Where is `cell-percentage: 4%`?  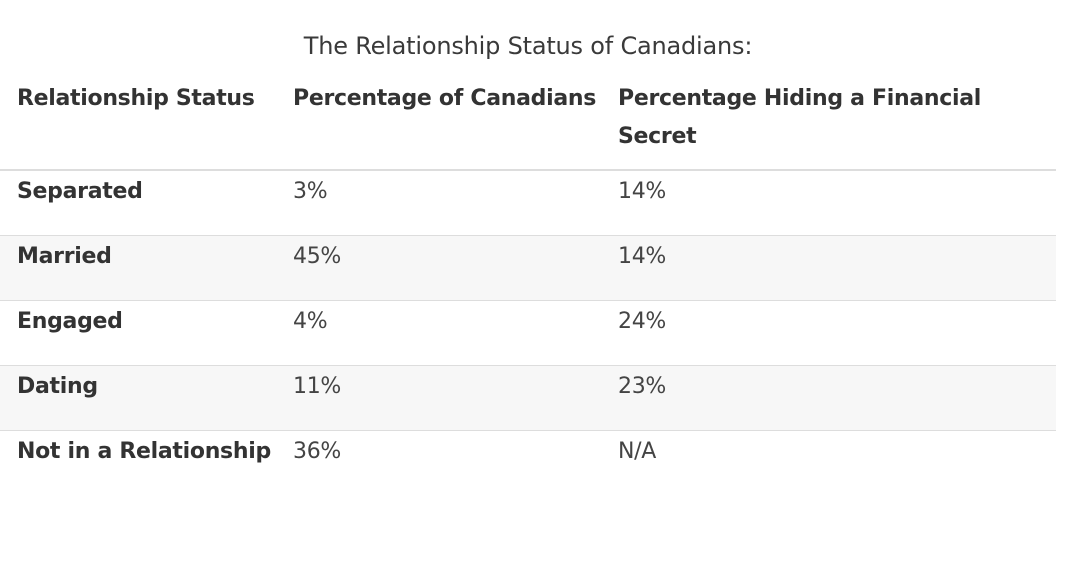 cell-percentage: 4% is located at coordinates (438, 332).